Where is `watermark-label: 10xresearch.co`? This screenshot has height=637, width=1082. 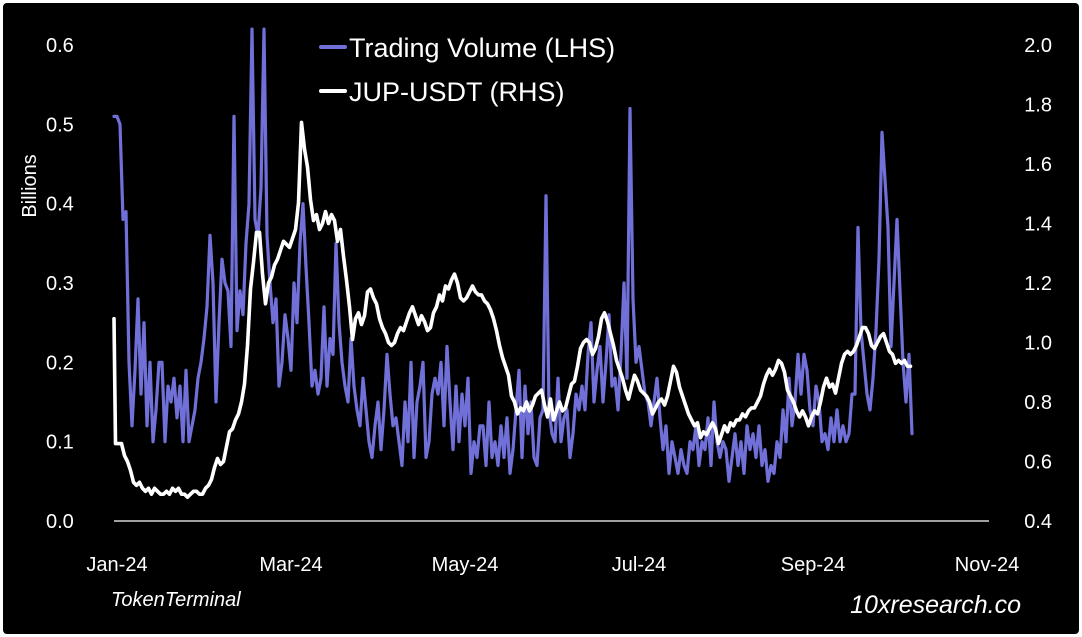
watermark-label: 10xresearch.co is located at coordinates (935, 605).